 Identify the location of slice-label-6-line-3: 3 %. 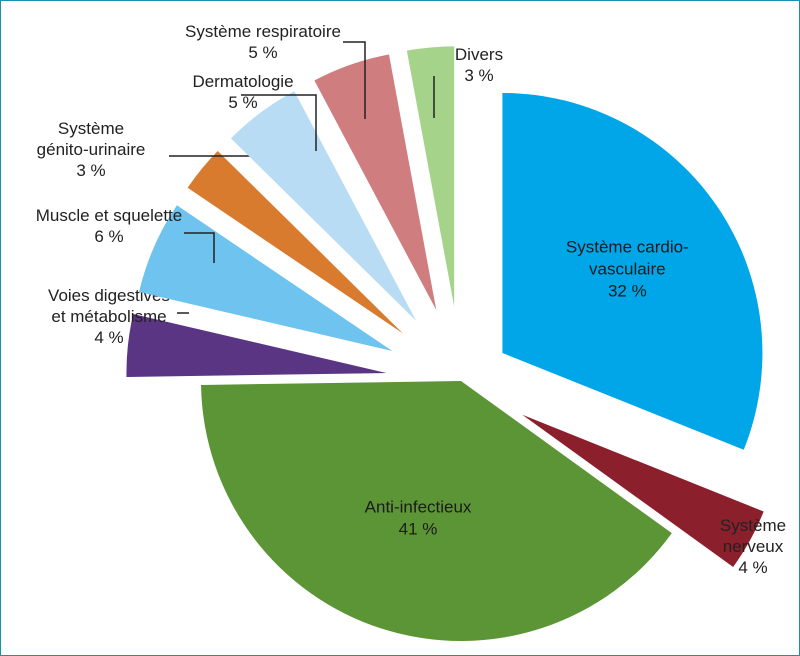
(90, 170).